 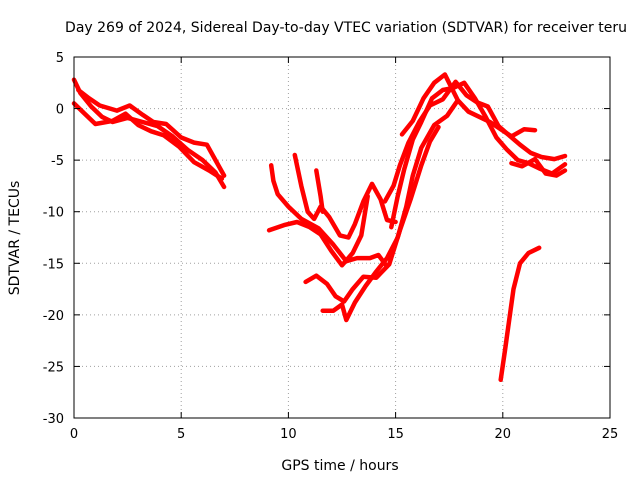 I want to click on y-tick-label: -5, so click(x=57, y=161).